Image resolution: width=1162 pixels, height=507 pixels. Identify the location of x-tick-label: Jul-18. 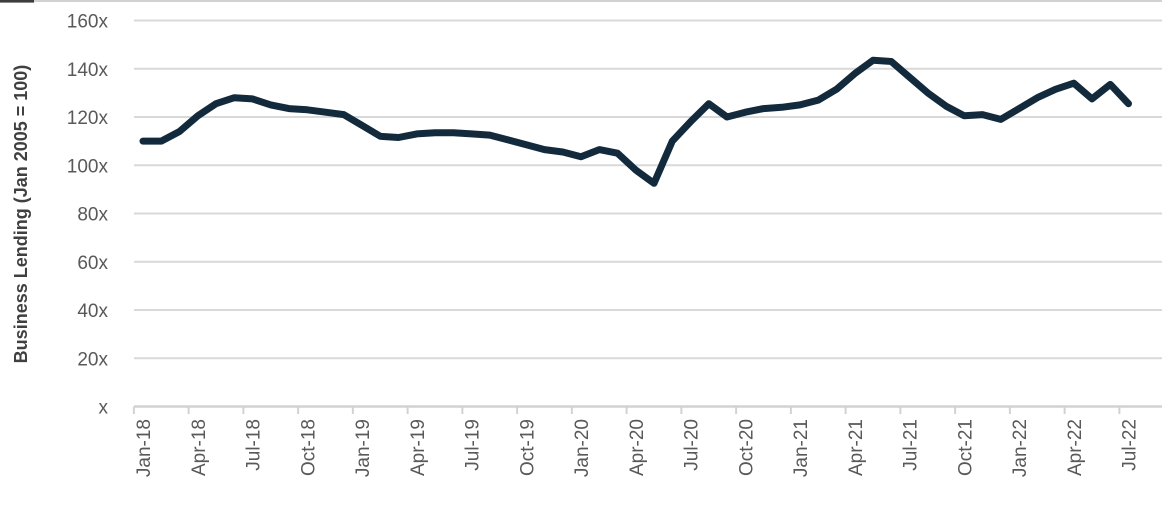
(254, 445).